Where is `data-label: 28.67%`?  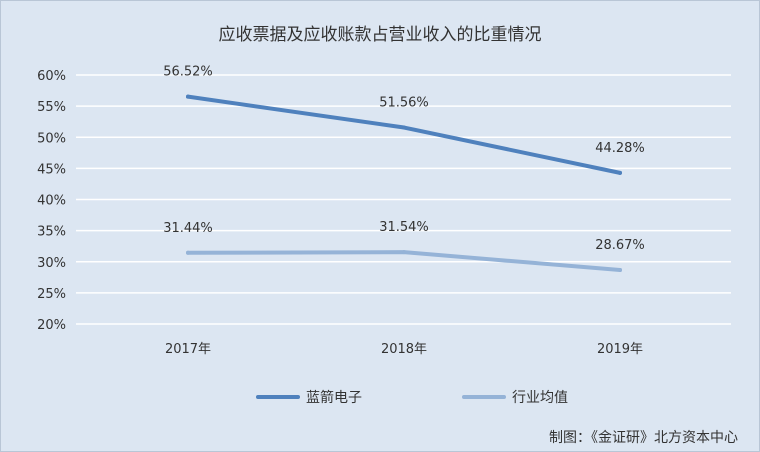
data-label: 28.67% is located at coordinates (620, 245).